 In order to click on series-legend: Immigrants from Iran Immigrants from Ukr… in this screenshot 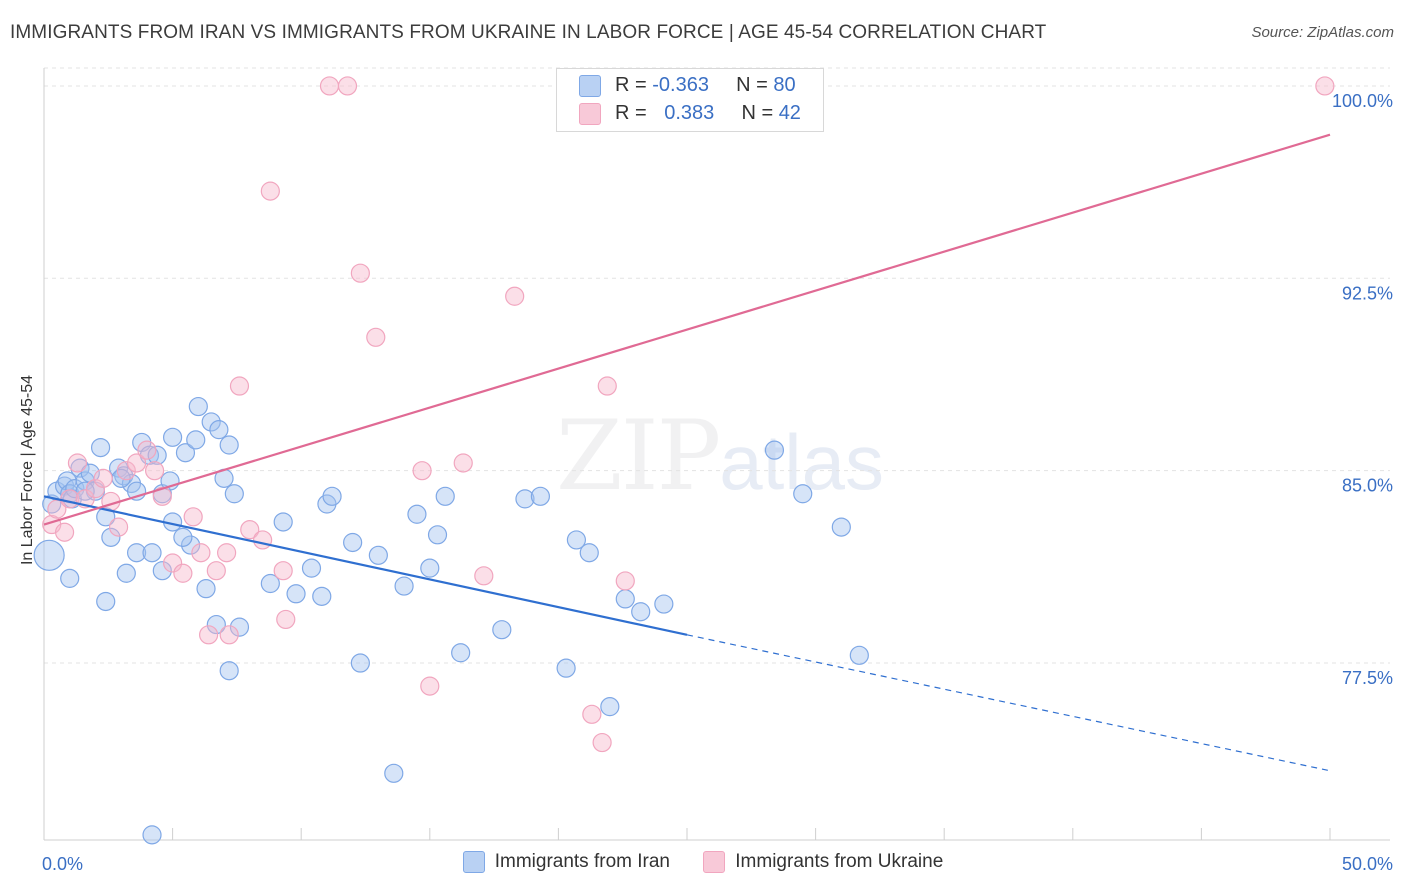, I will do `click(703, 862)`.